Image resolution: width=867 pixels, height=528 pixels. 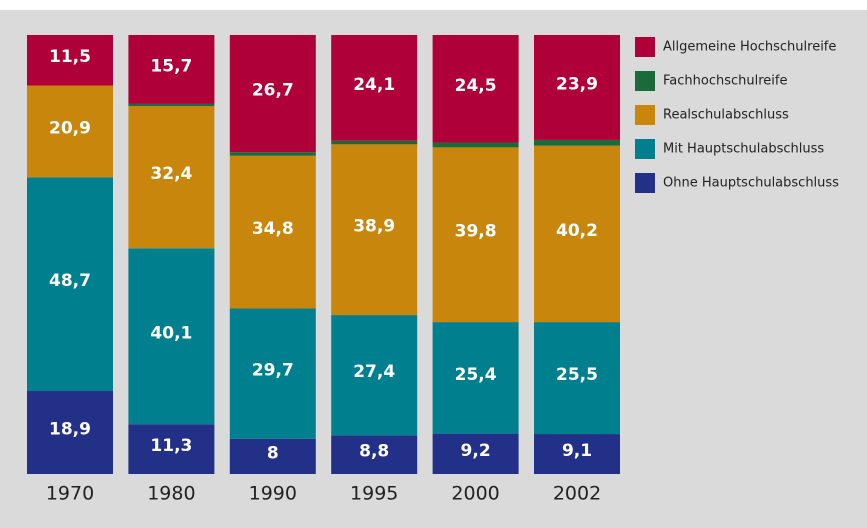 What do you see at coordinates (374, 372) in the screenshot?
I see `data-label: 27,4` at bounding box center [374, 372].